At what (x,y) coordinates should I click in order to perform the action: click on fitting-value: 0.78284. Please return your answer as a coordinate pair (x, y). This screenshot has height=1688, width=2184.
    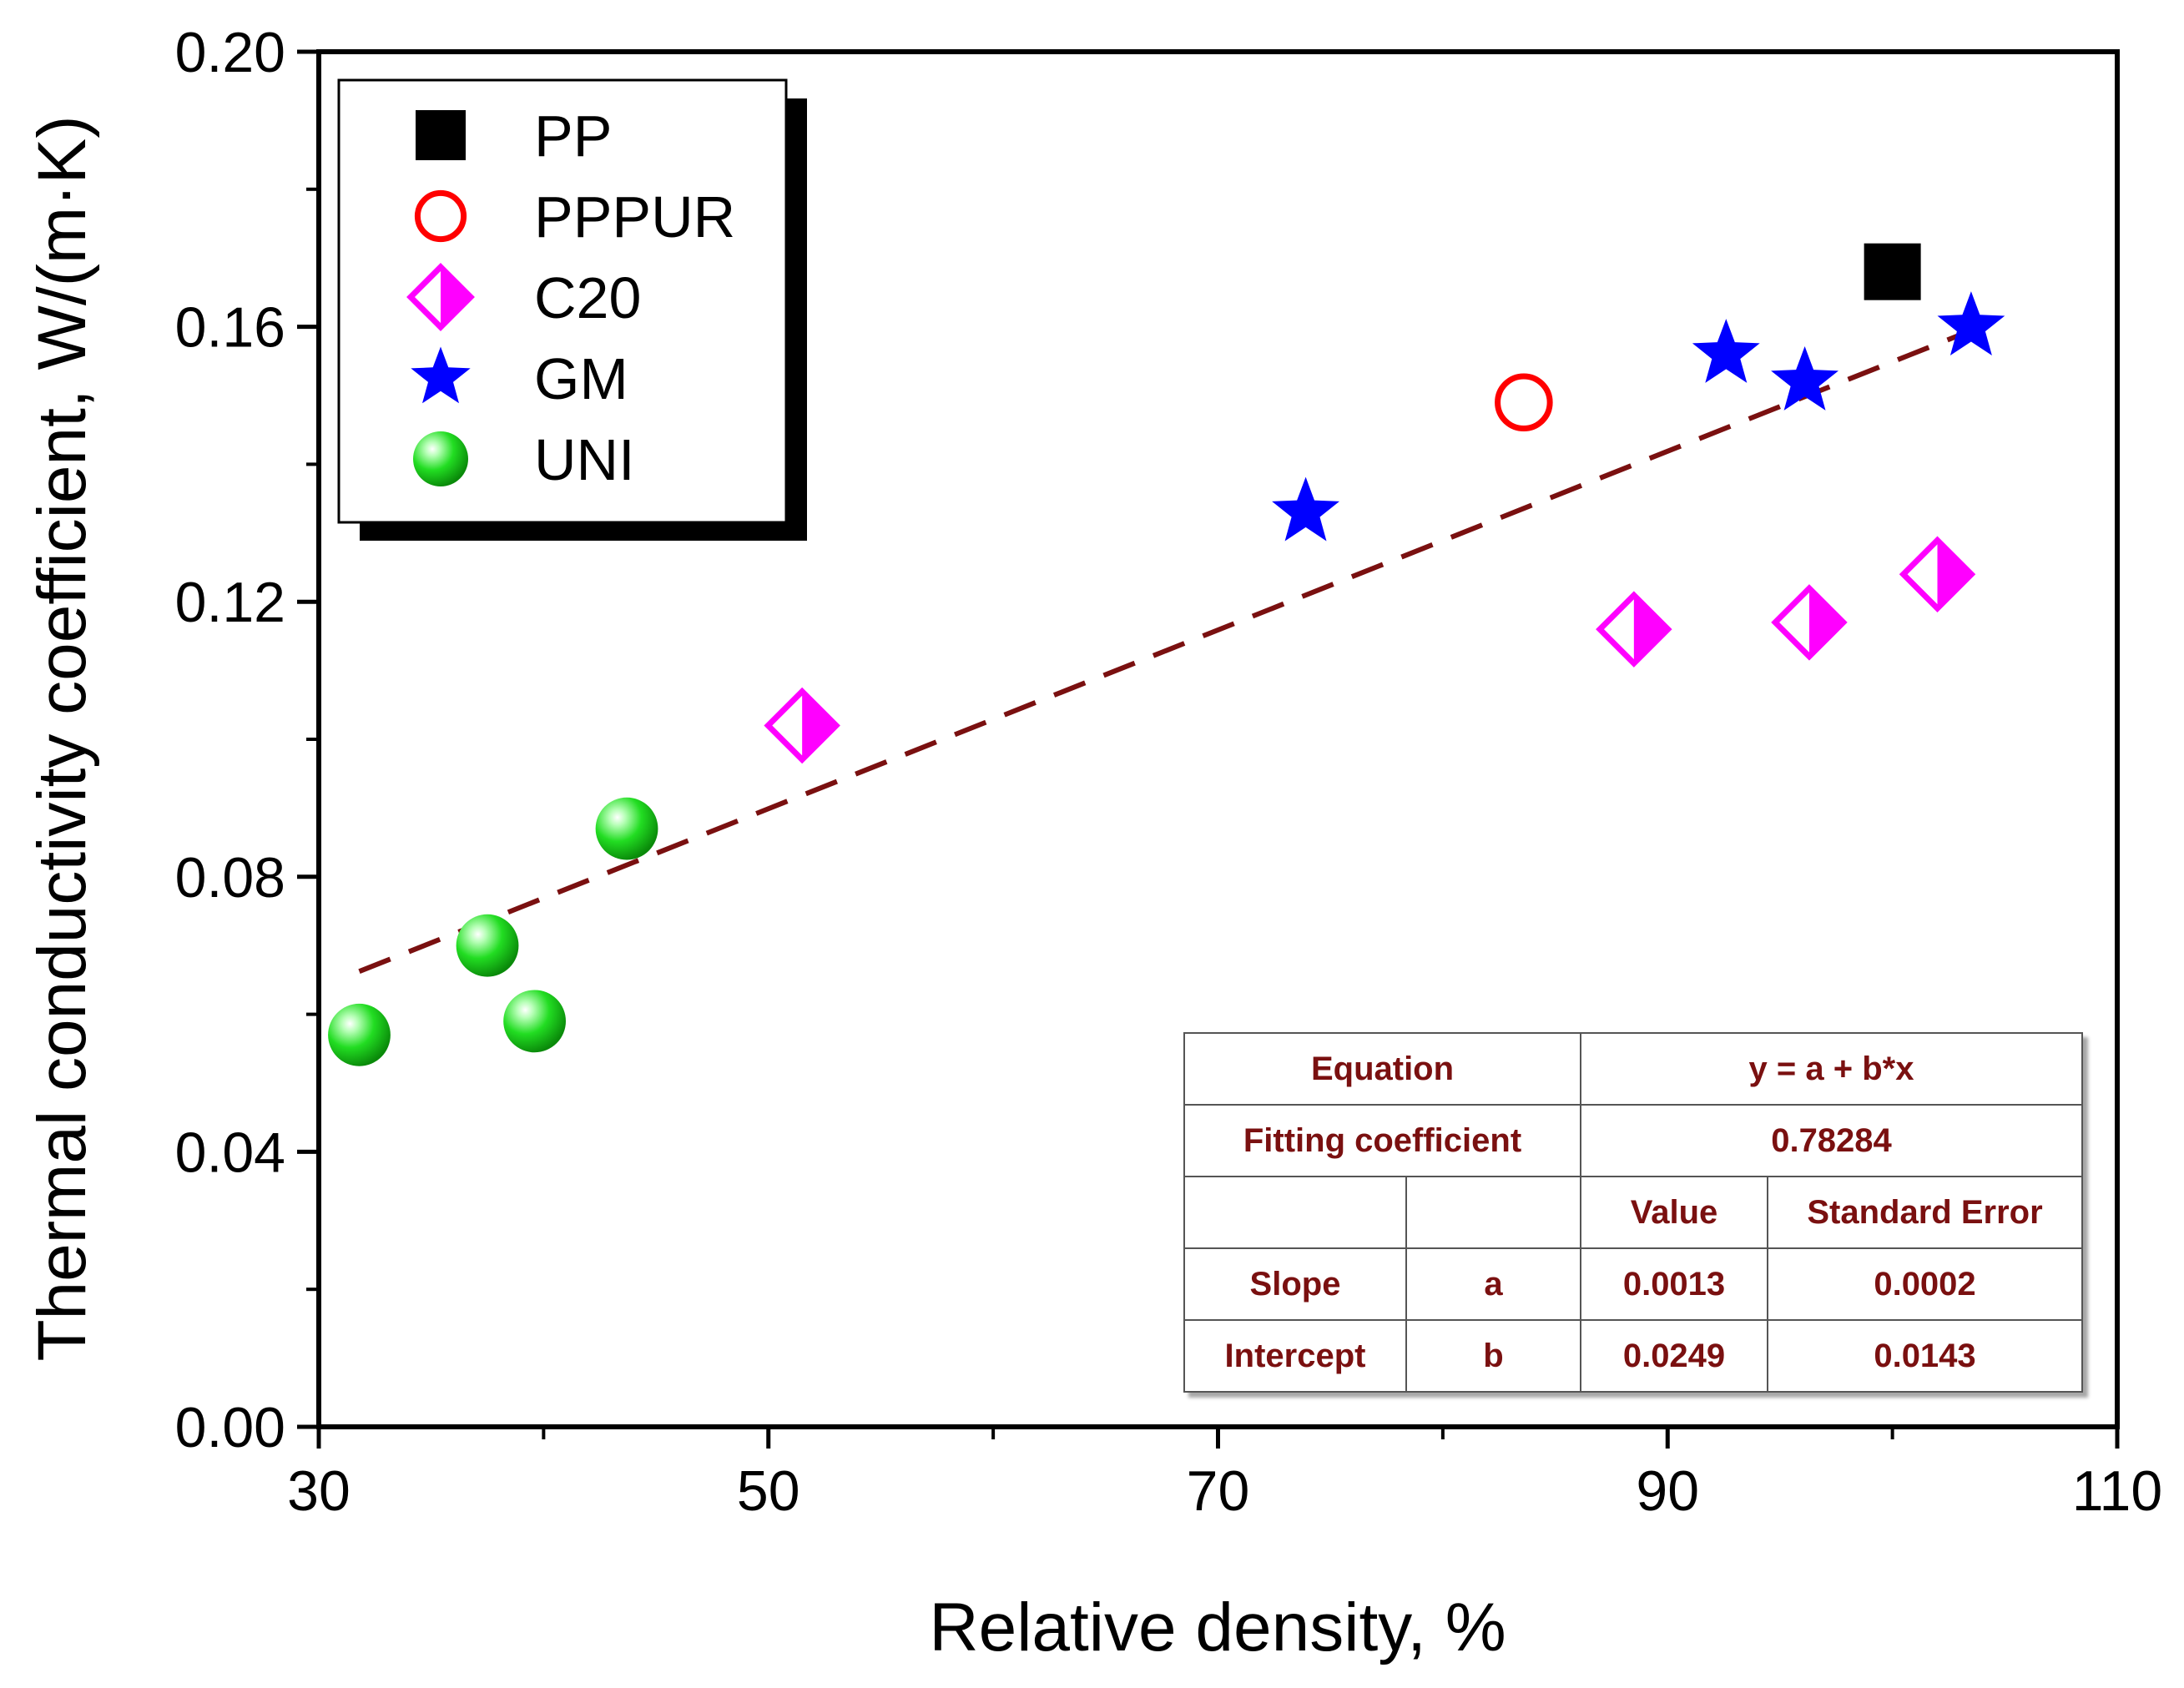
    Looking at the image, I should click on (1831, 1140).